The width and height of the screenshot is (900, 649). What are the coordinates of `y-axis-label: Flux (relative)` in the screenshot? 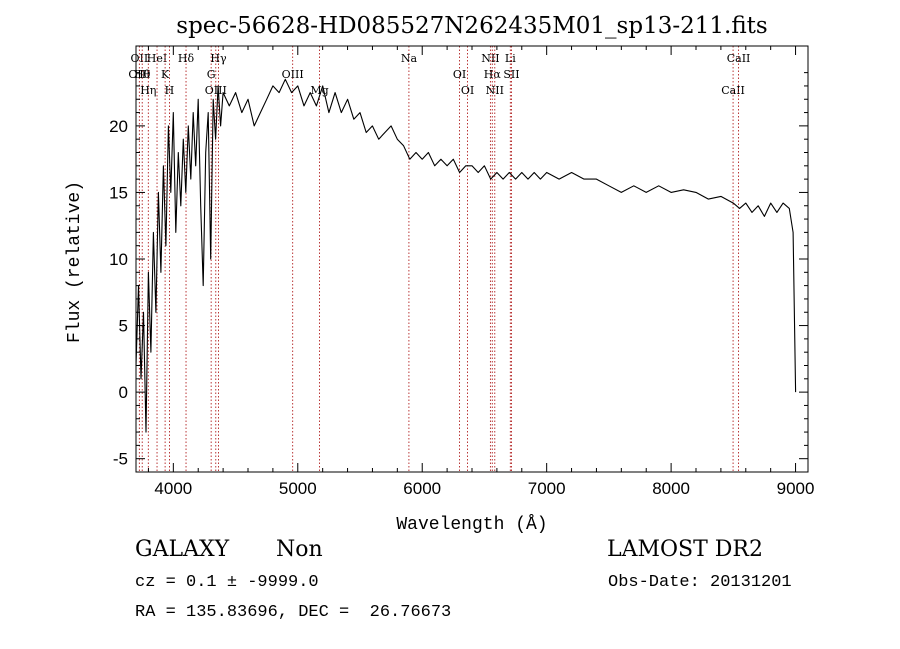 It's located at (75, 262).